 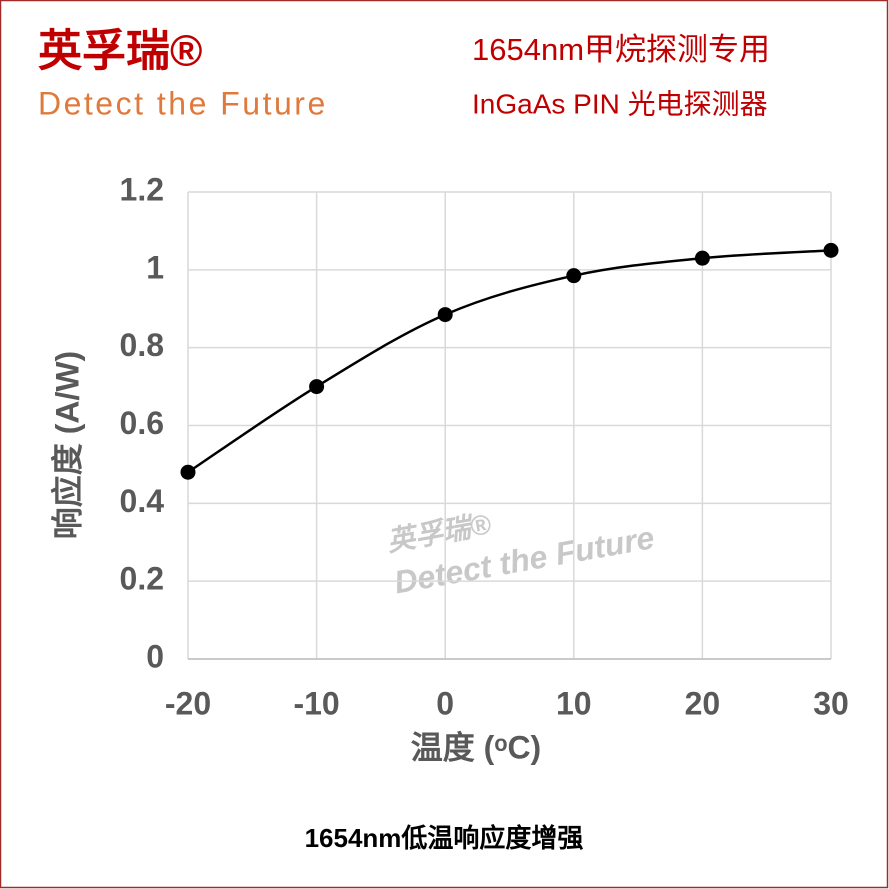 I want to click on y-tick-label: 0.6, so click(x=142, y=423).